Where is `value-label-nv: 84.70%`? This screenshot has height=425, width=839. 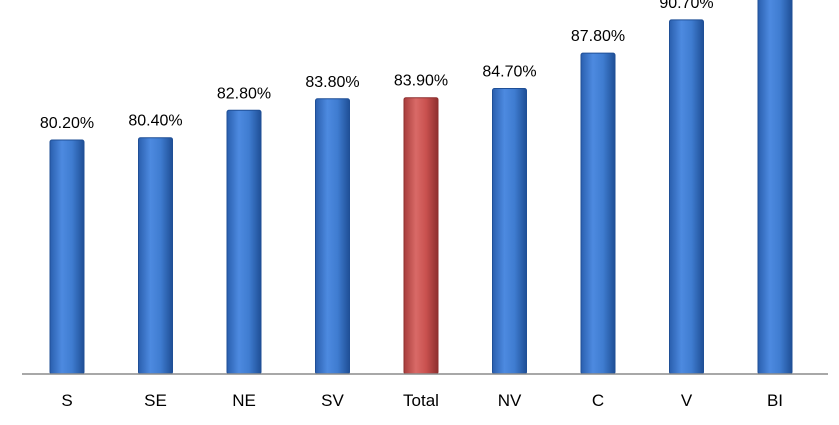 value-label-nv: 84.70% is located at coordinates (509, 72).